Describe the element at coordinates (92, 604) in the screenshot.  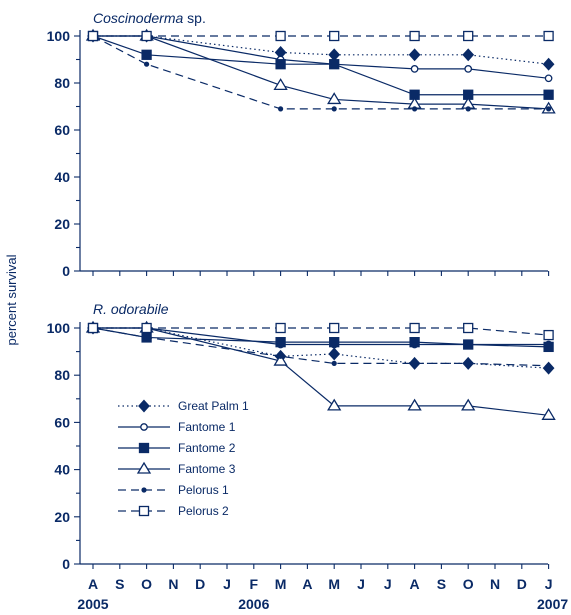
I see `year-label: 2005` at that location.